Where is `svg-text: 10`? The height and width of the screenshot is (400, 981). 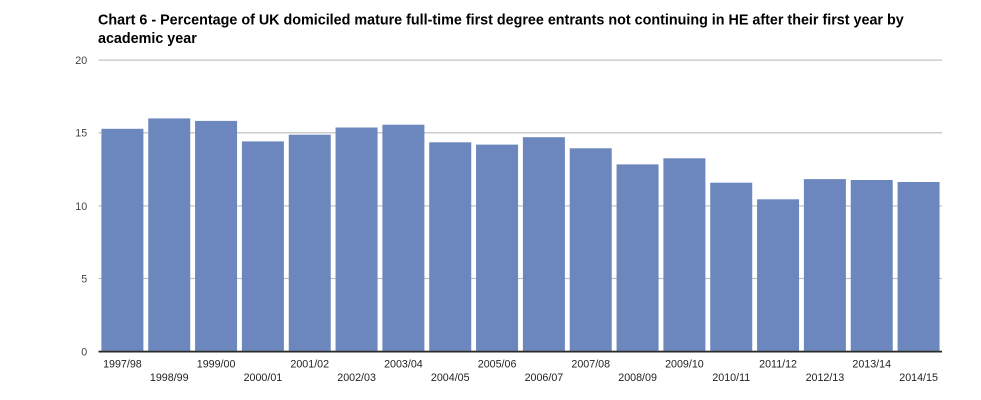
svg-text: 10 is located at coordinates (81, 207).